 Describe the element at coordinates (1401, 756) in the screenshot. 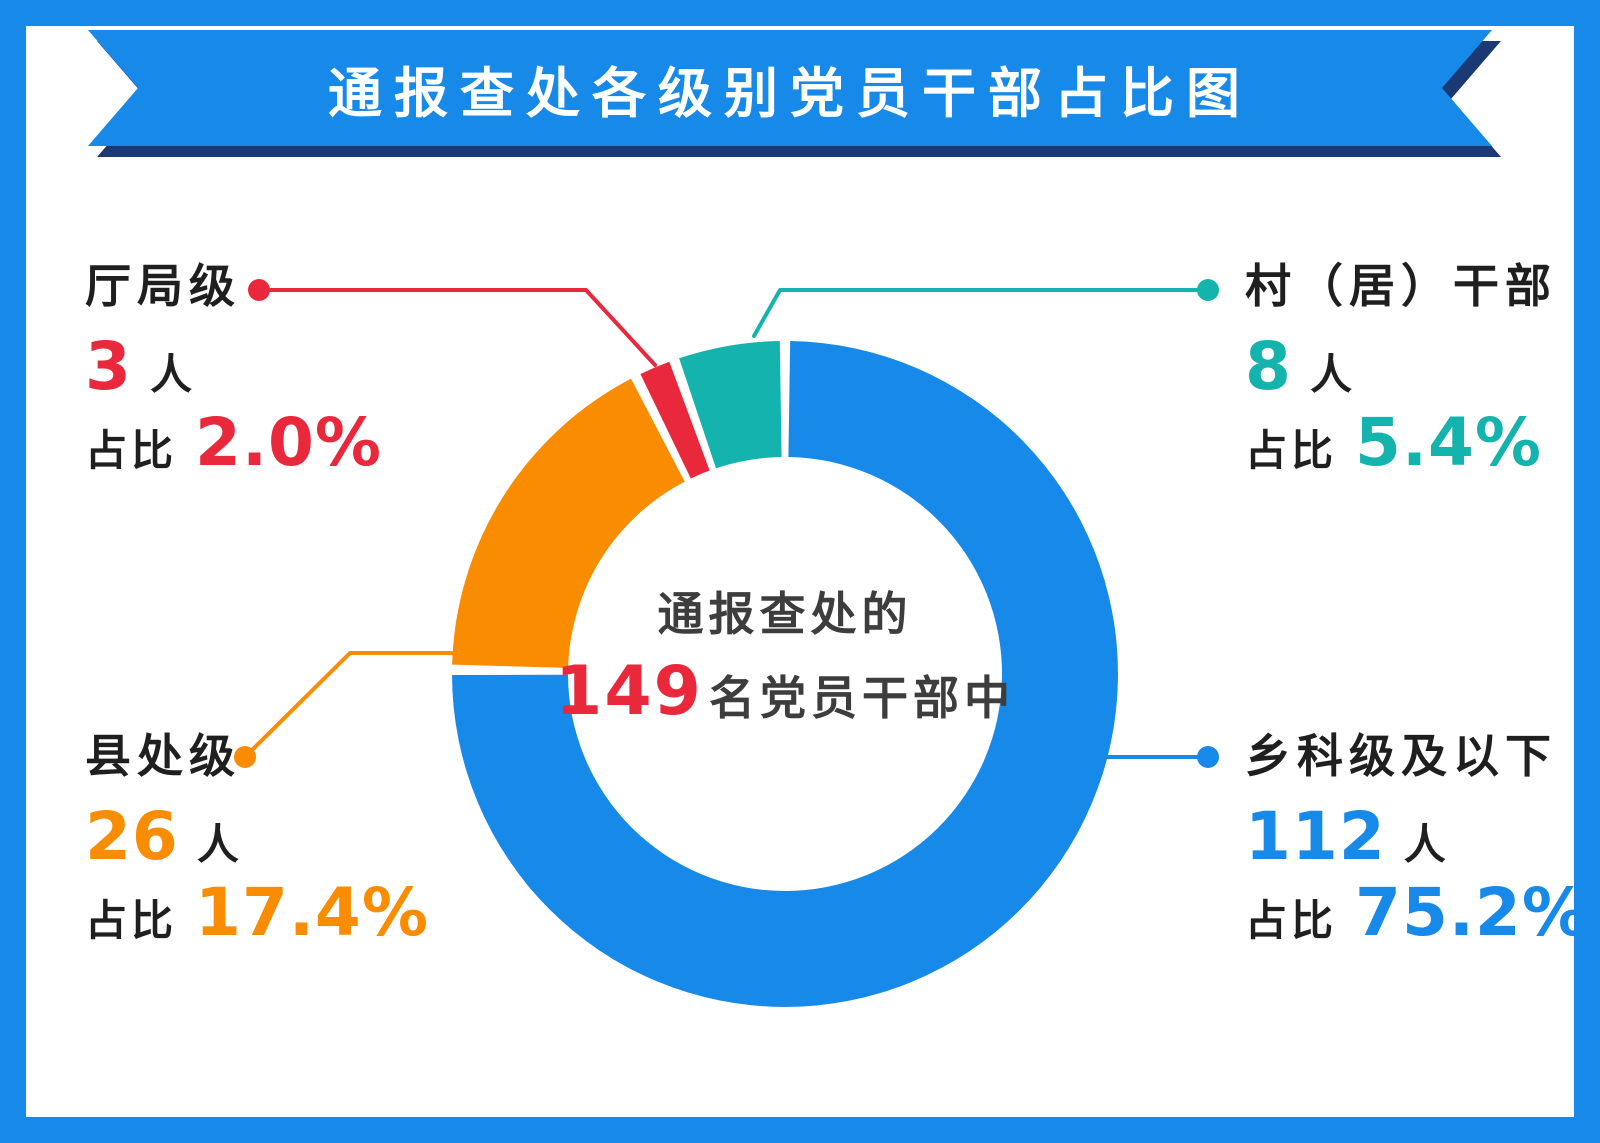

I see `slice-label: 乡科级及以下` at that location.